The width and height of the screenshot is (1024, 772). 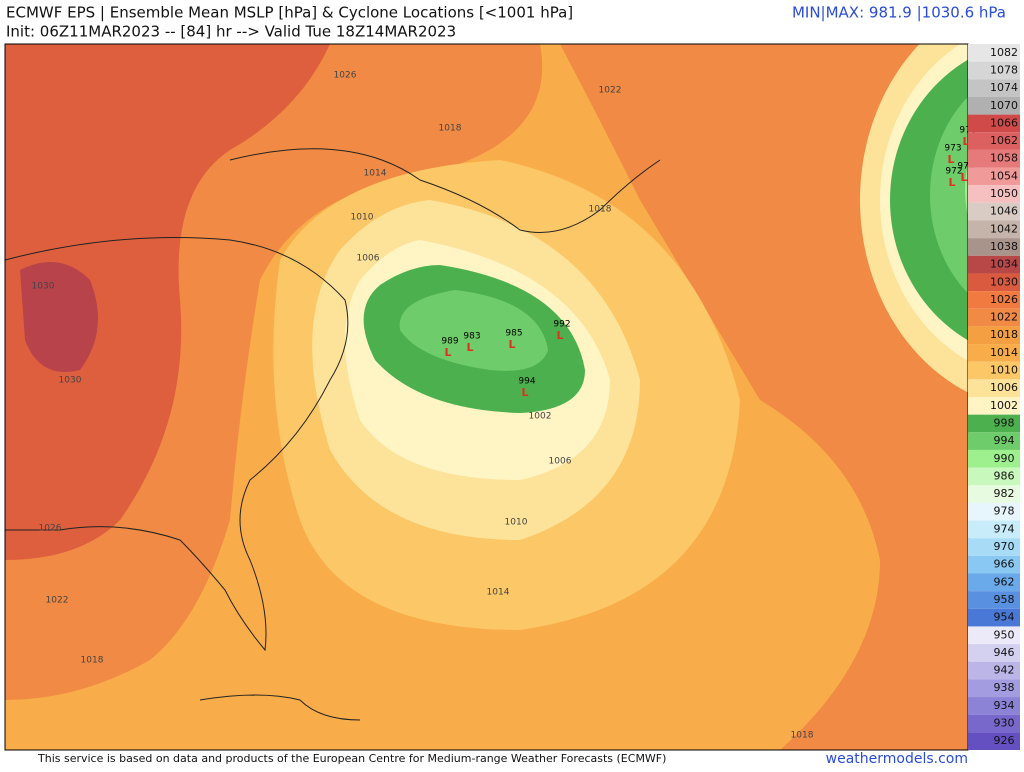 What do you see at coordinates (1004, 670) in the screenshot?
I see `colorbar-label: 942` at bounding box center [1004, 670].